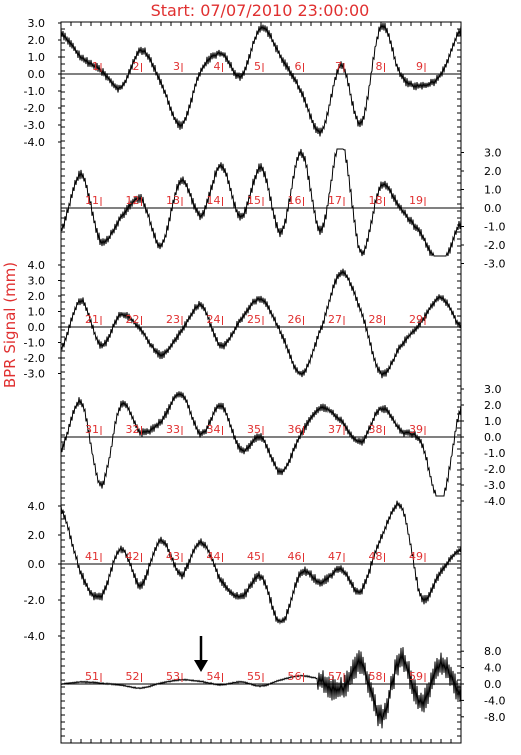 This screenshot has width=521, height=755. Describe the element at coordinates (416, 200) in the screenshot. I see `day-marker-label: 19` at that location.